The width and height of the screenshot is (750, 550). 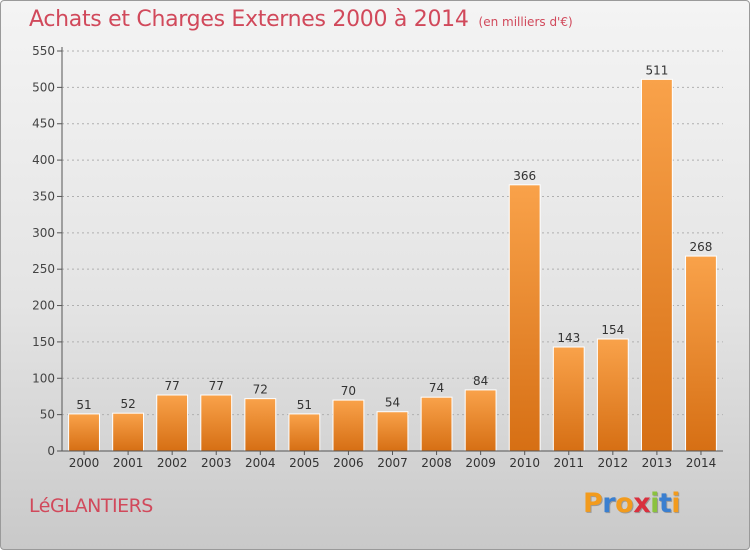 I want to click on title-unit: (en milliers d'€), so click(x=525, y=22).